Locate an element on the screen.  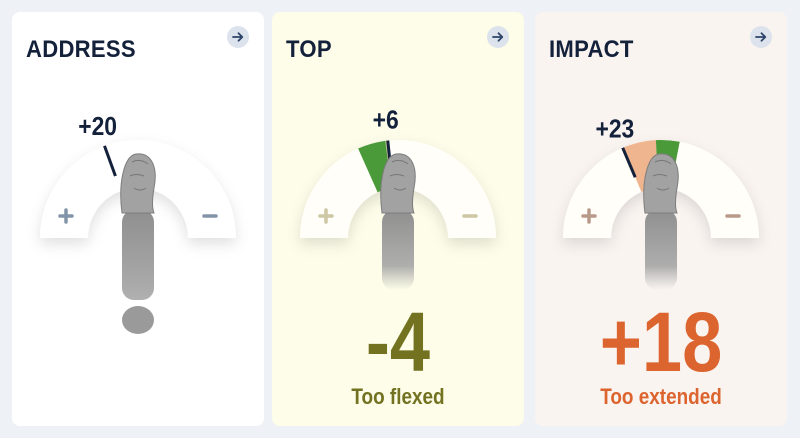
elbow is located at coordinates (138, 320).